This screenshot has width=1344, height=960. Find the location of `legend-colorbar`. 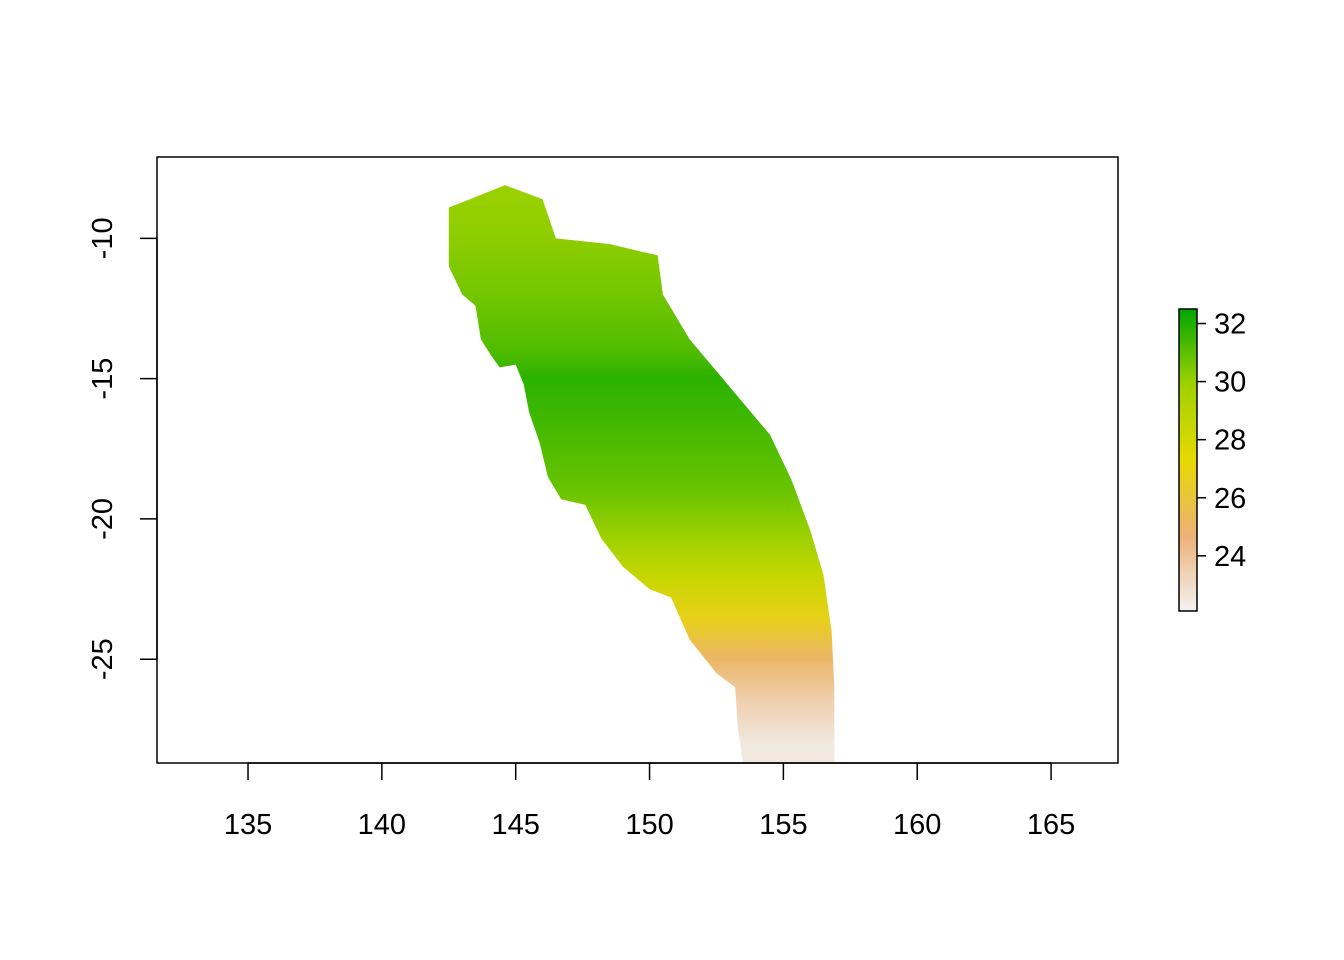

legend-colorbar is located at coordinates (1188, 460).